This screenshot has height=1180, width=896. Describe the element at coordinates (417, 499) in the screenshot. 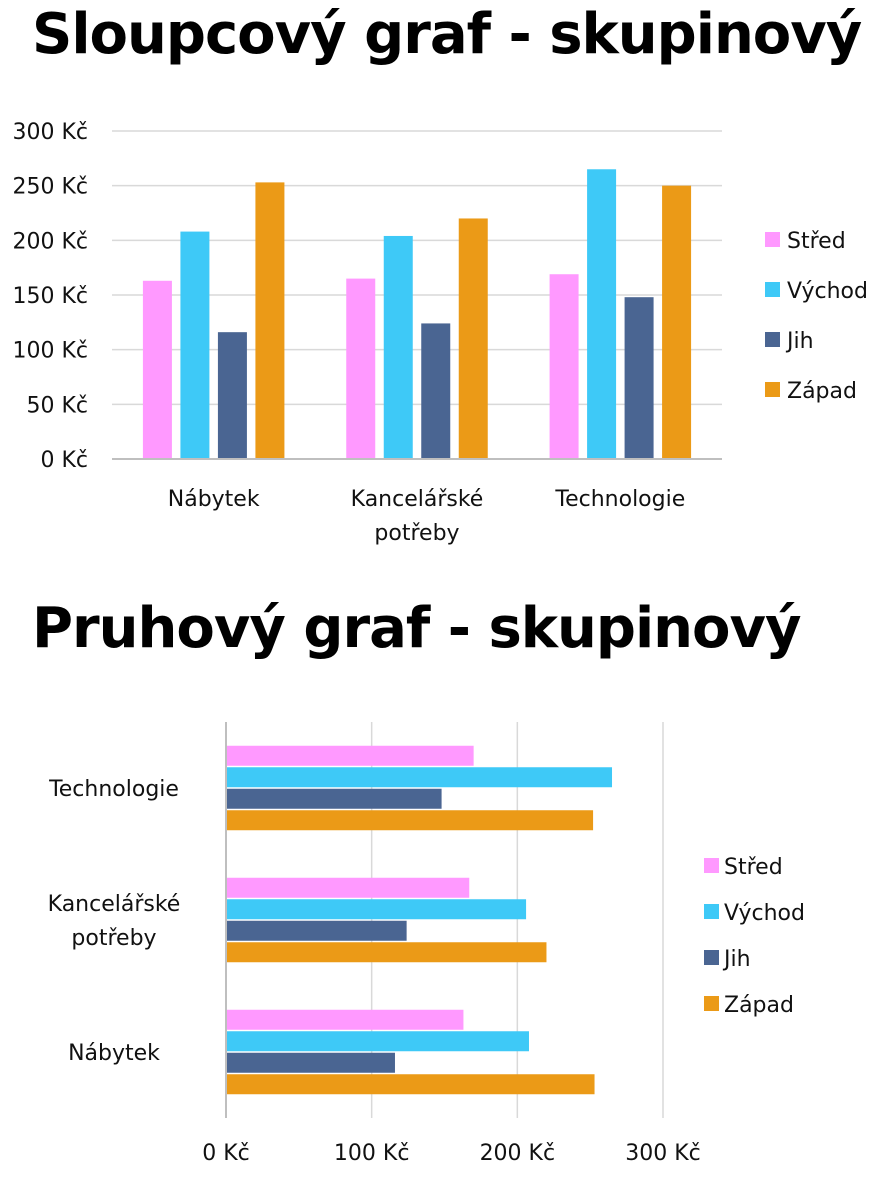

I see `x-tick-label: Kancelářské` at that location.